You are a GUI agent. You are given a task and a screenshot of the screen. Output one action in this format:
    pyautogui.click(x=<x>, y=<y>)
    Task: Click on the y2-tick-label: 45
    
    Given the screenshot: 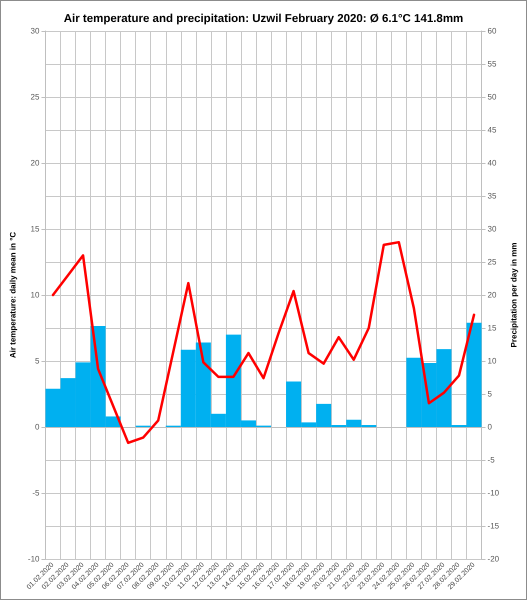 What is the action you would take?
    pyautogui.click(x=492, y=130)
    